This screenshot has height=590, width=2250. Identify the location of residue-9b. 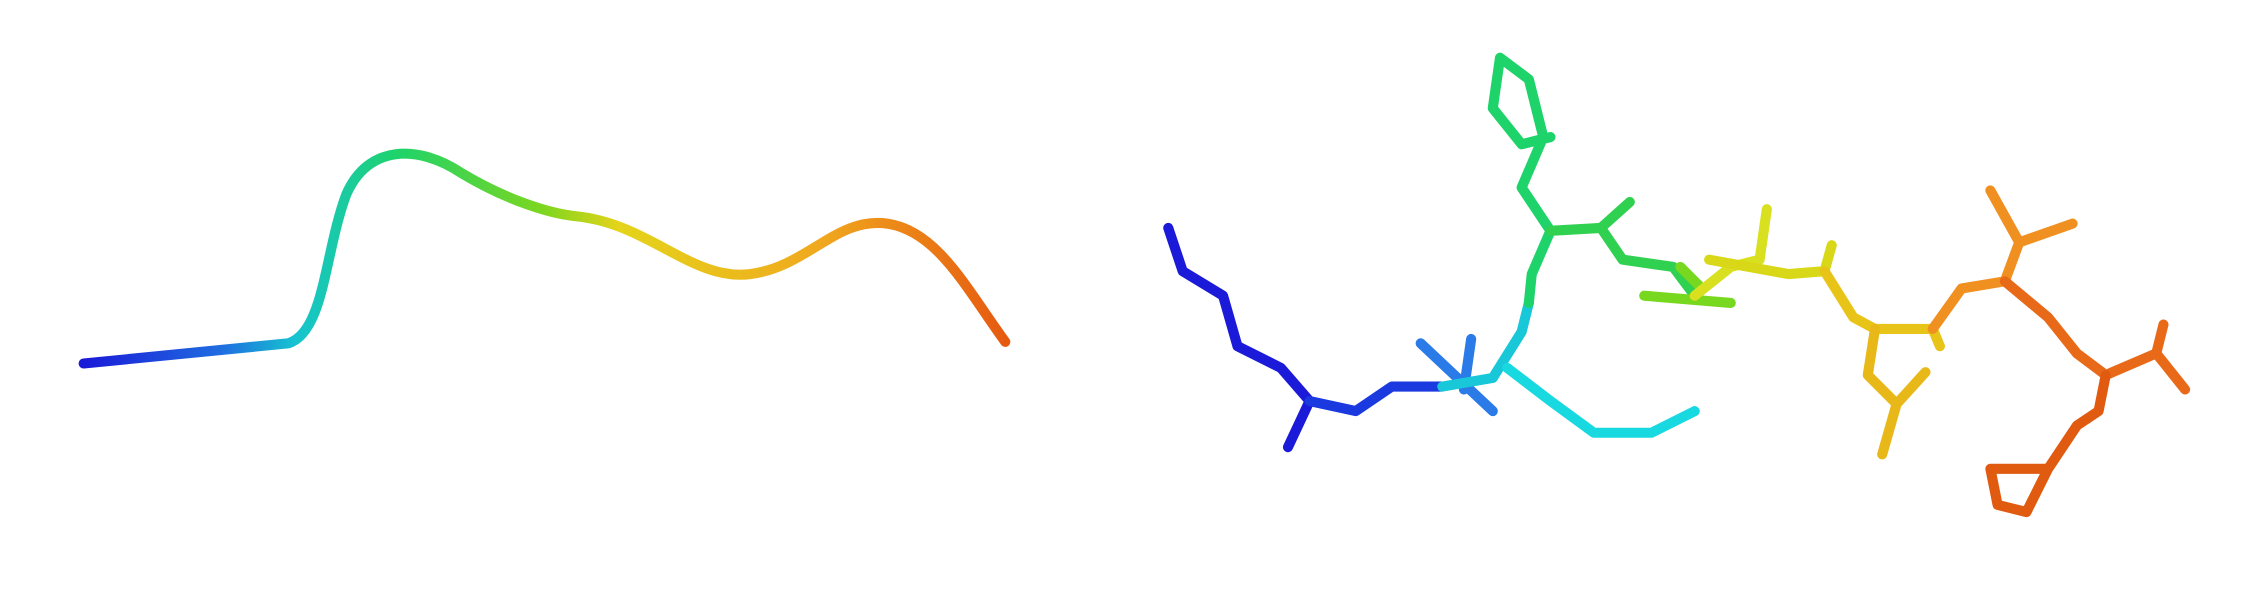
(2160, 339).